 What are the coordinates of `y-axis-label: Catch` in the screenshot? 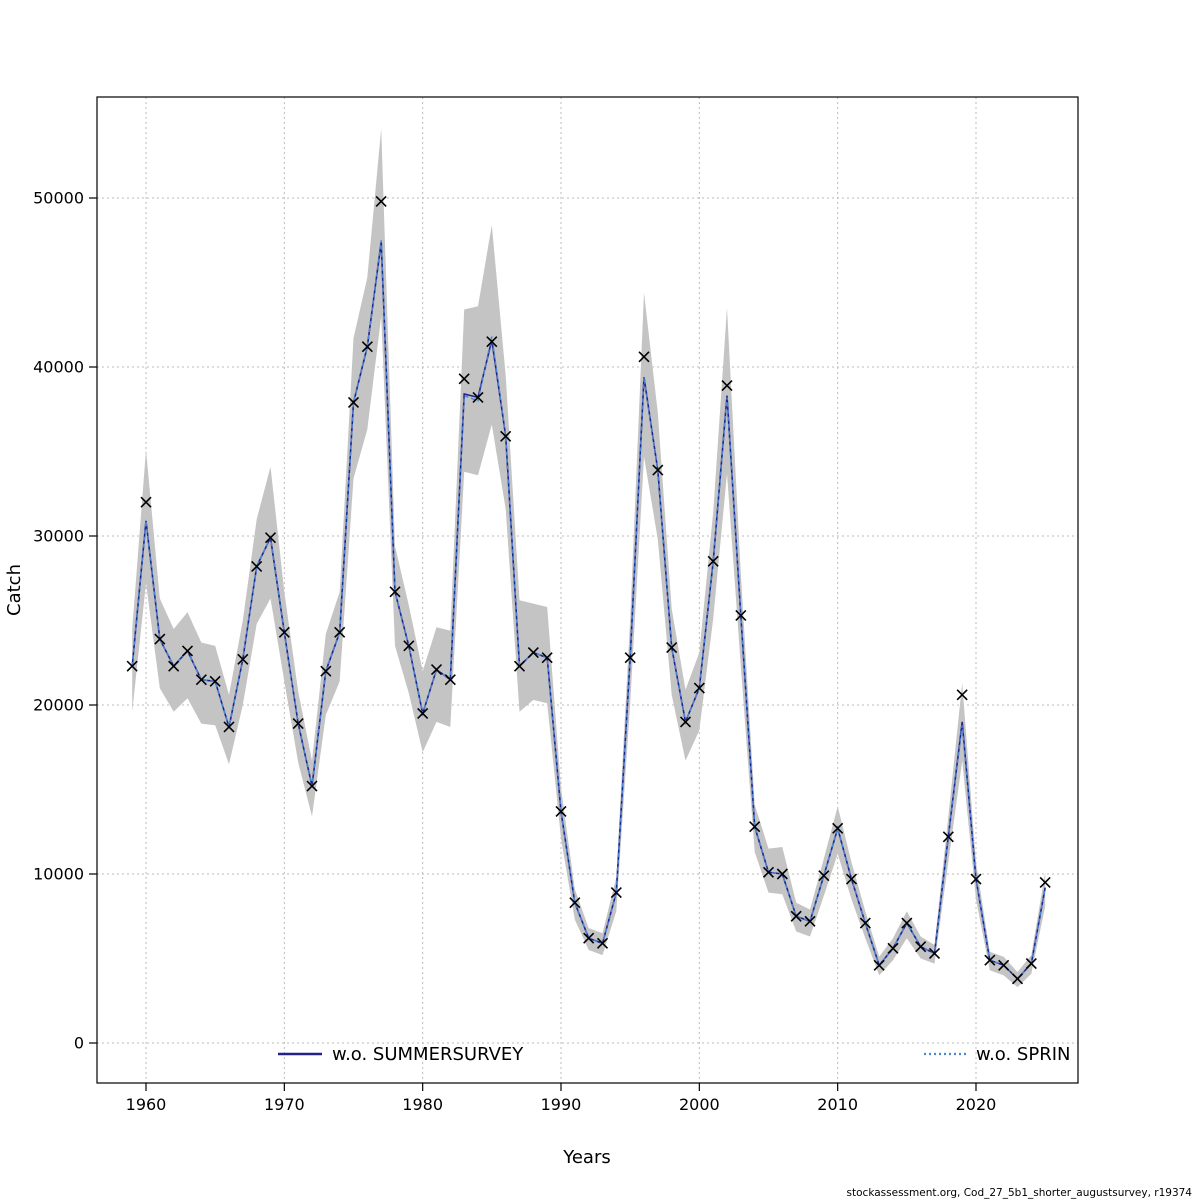 It's located at (14, 590).